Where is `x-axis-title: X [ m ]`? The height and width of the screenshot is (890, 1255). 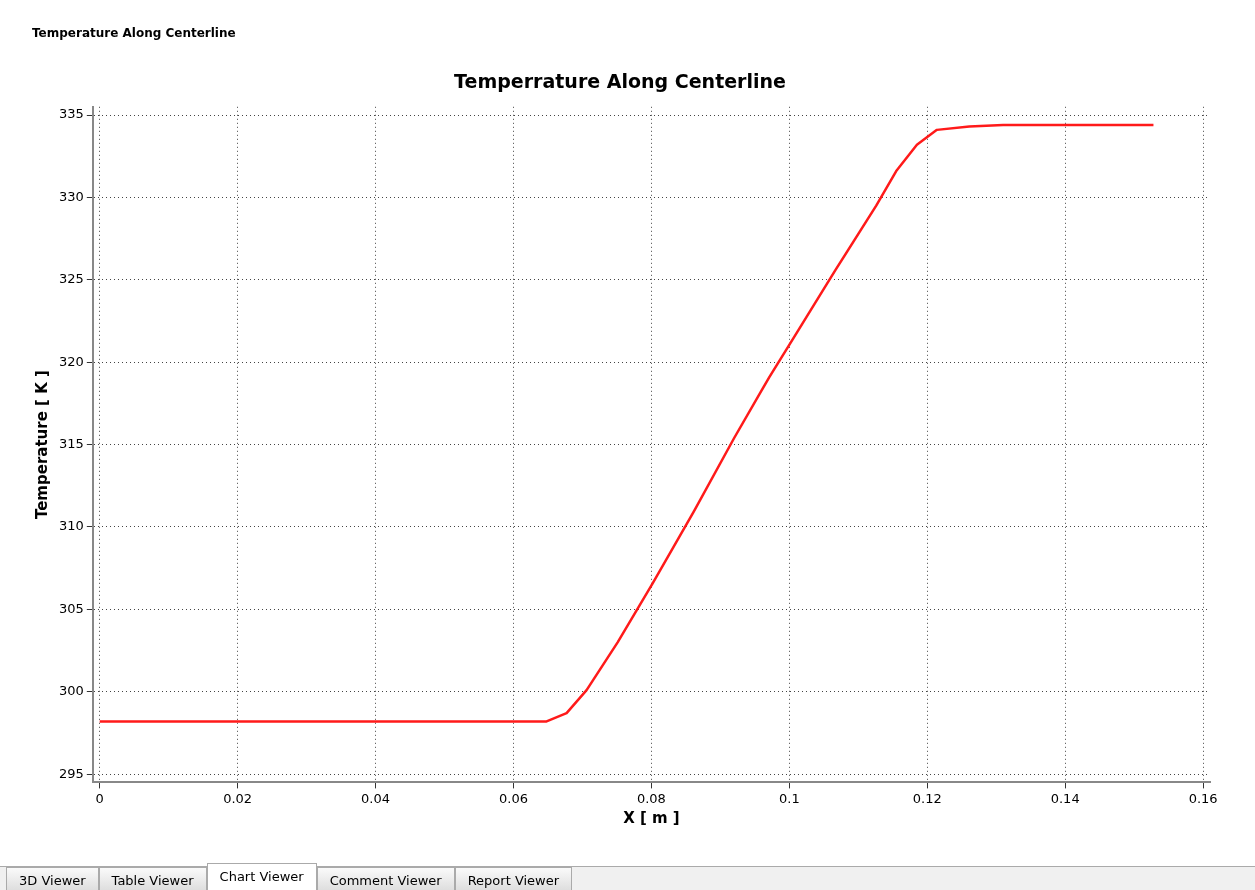
x-axis-title: X [ m ] is located at coordinates (651, 817).